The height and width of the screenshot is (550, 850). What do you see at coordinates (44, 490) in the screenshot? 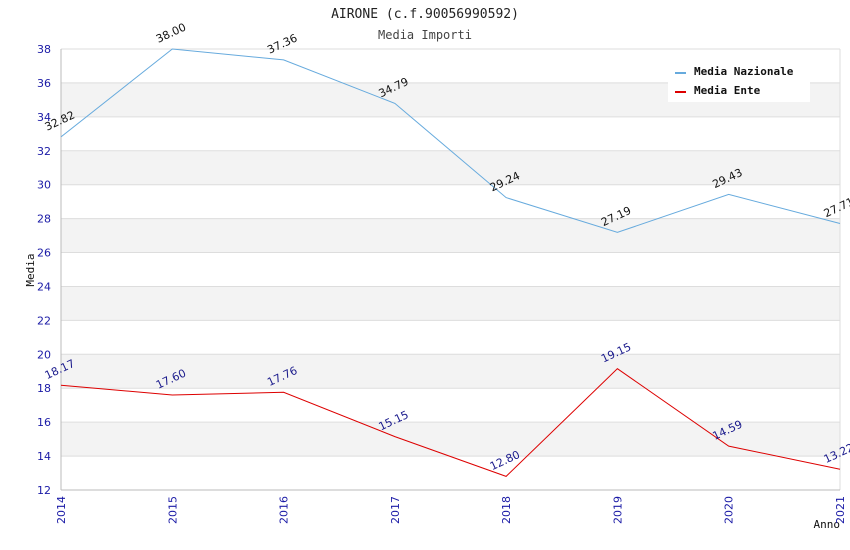
I see `y-tick-label: 12` at bounding box center [44, 490].